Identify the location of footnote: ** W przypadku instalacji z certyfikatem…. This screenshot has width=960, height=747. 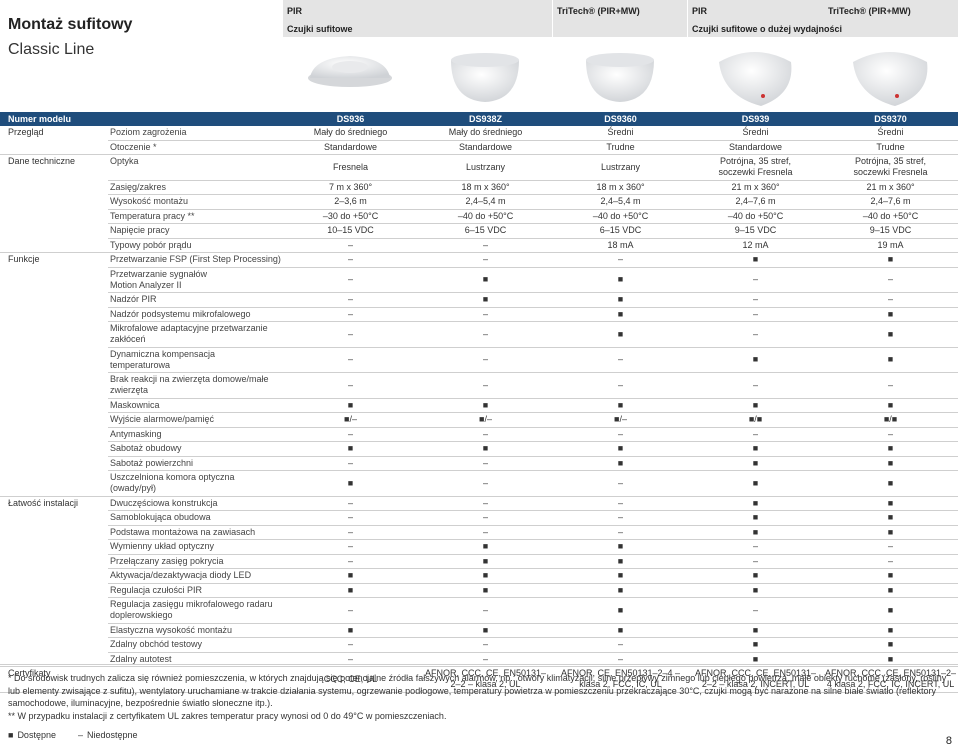
(227, 715).